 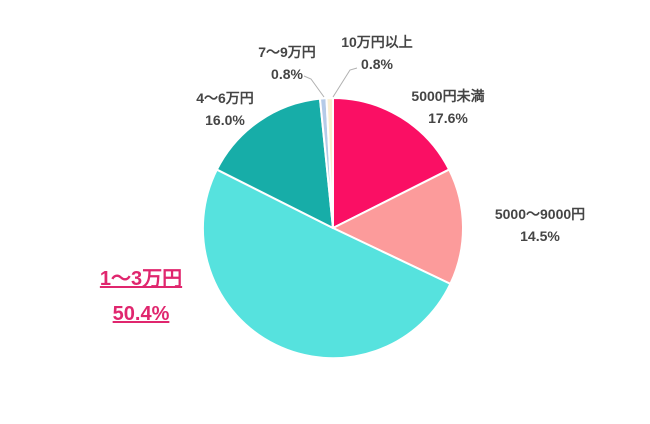 What do you see at coordinates (141, 279) in the screenshot?
I see `slice-label-text: 1〜3万円` at bounding box center [141, 279].